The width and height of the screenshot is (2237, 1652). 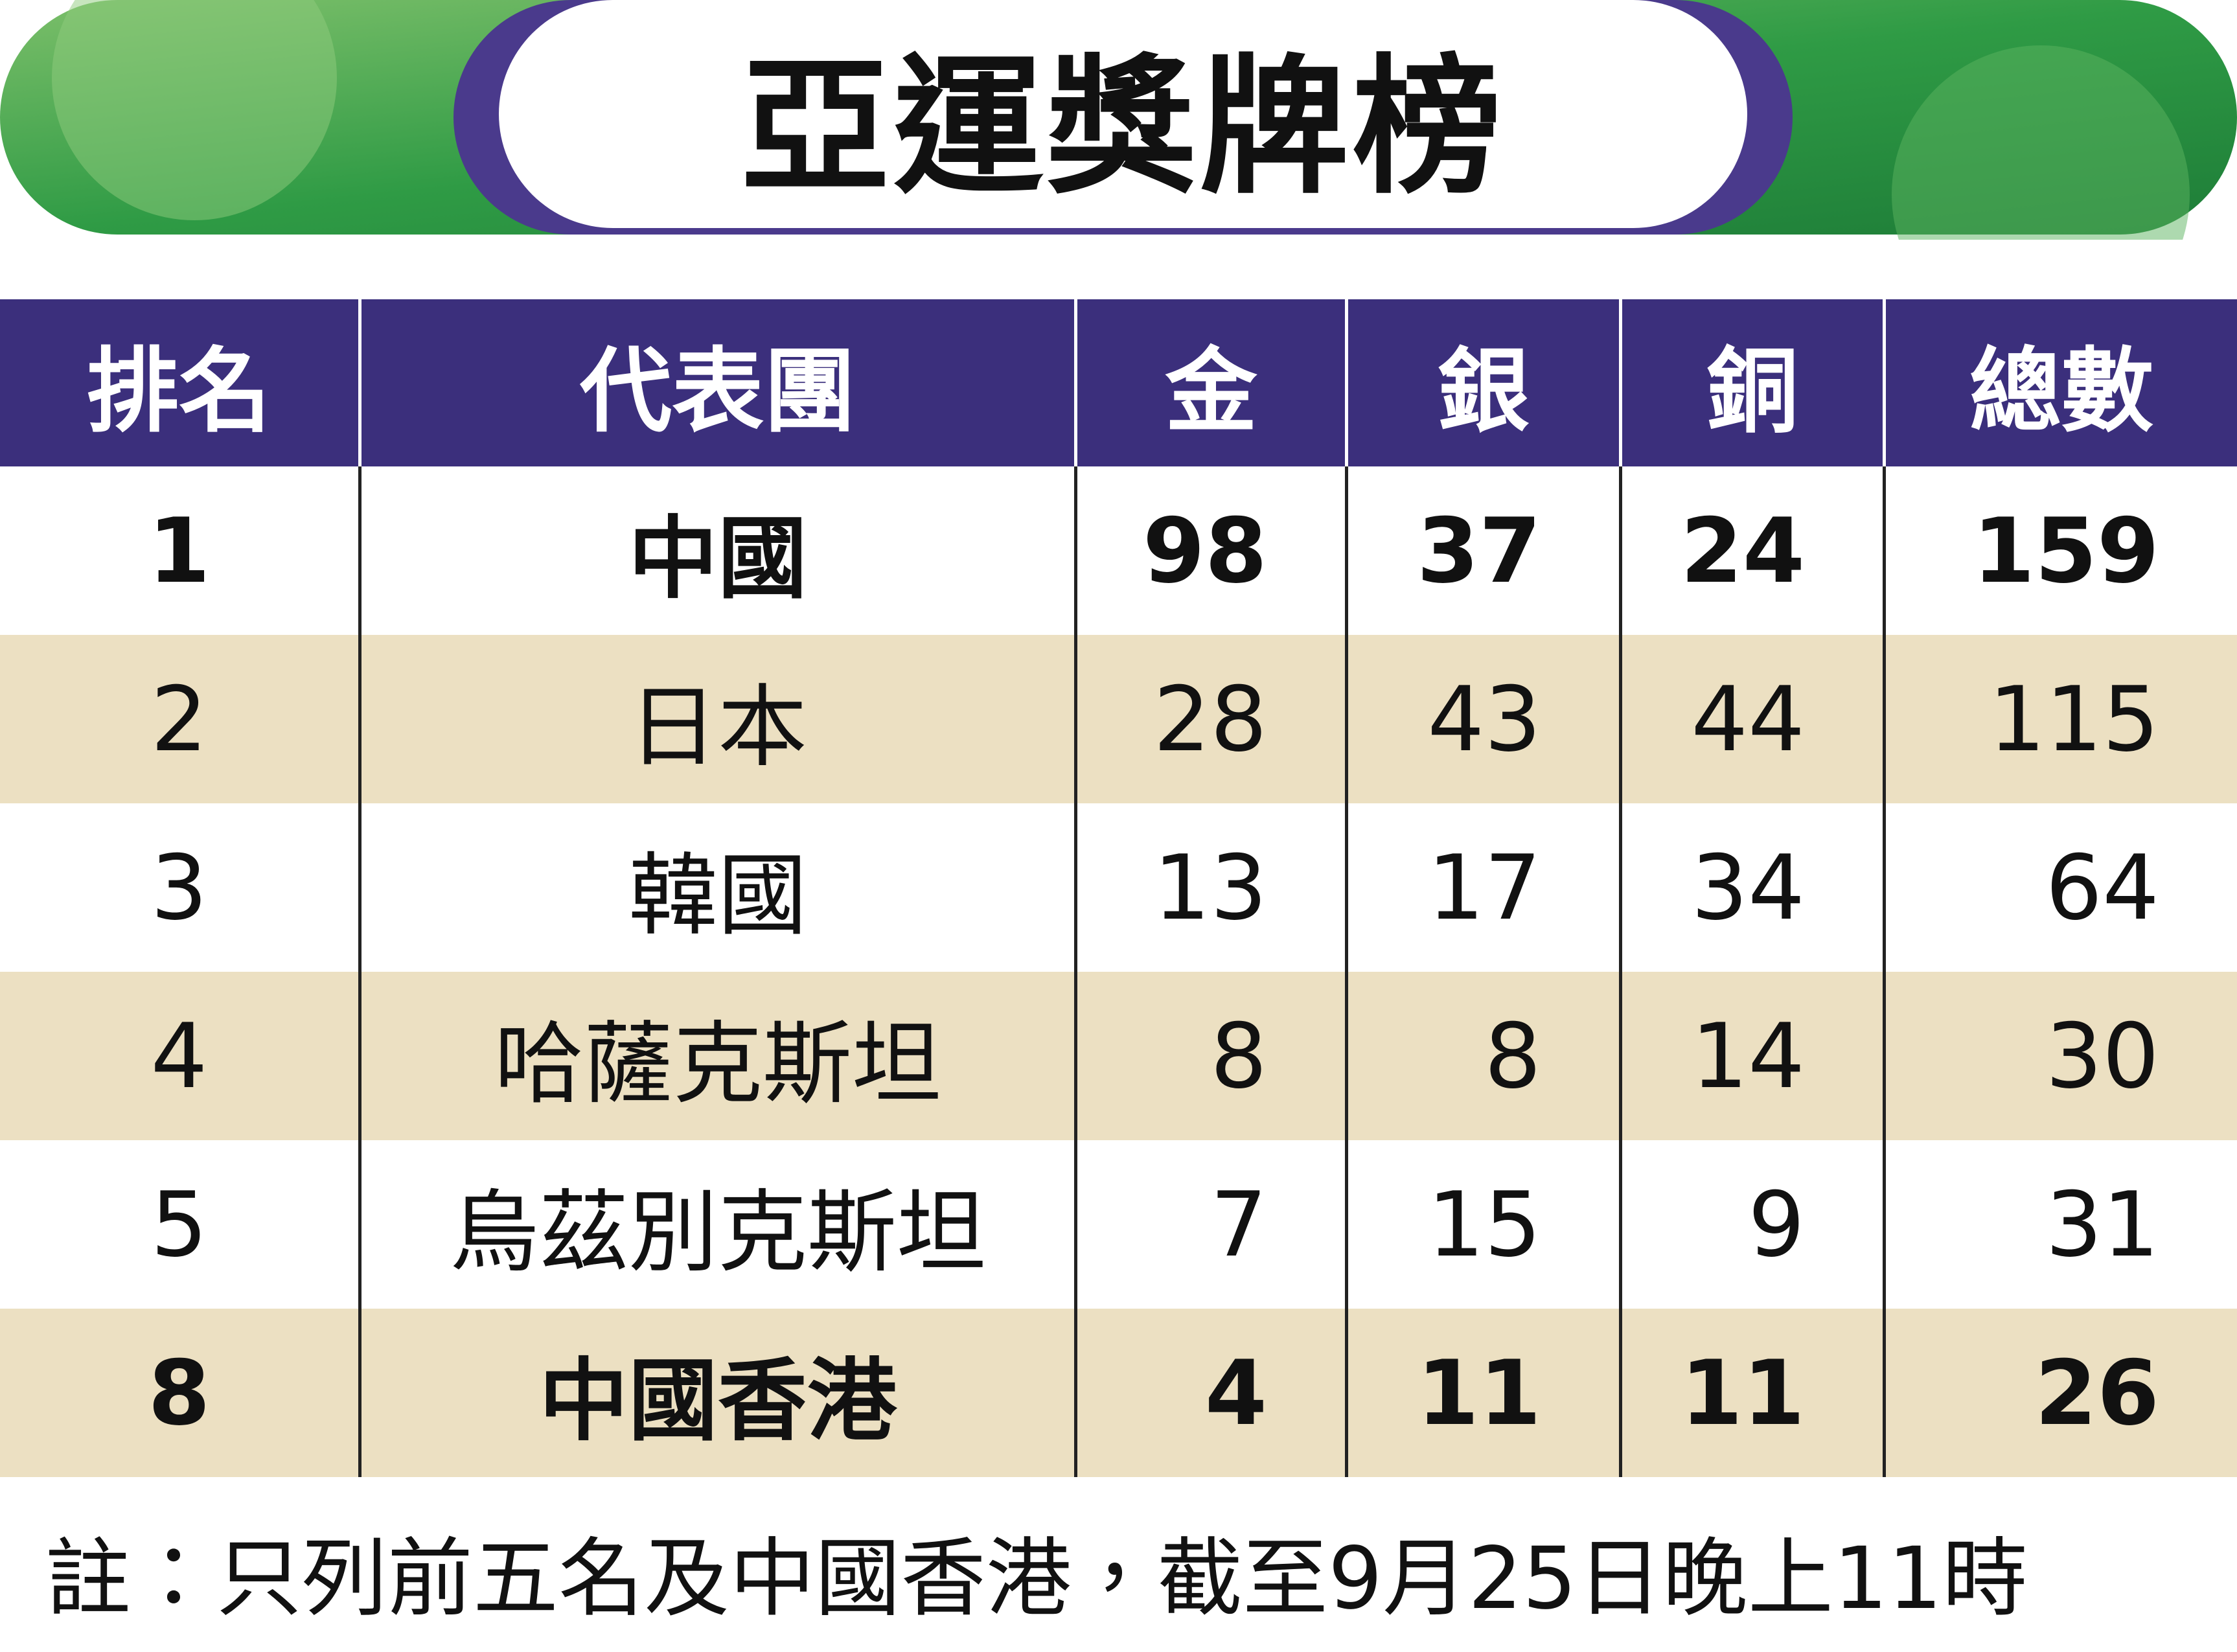 I want to click on rank-cell: 1, so click(x=179, y=550).